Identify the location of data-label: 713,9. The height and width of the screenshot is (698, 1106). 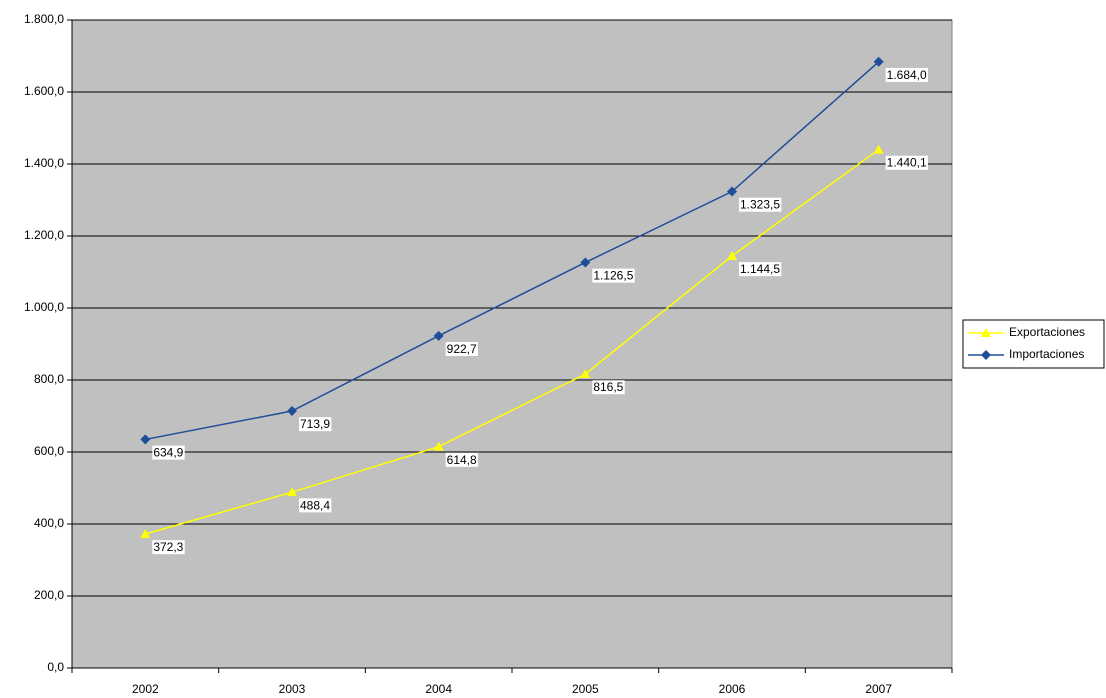
(315, 424).